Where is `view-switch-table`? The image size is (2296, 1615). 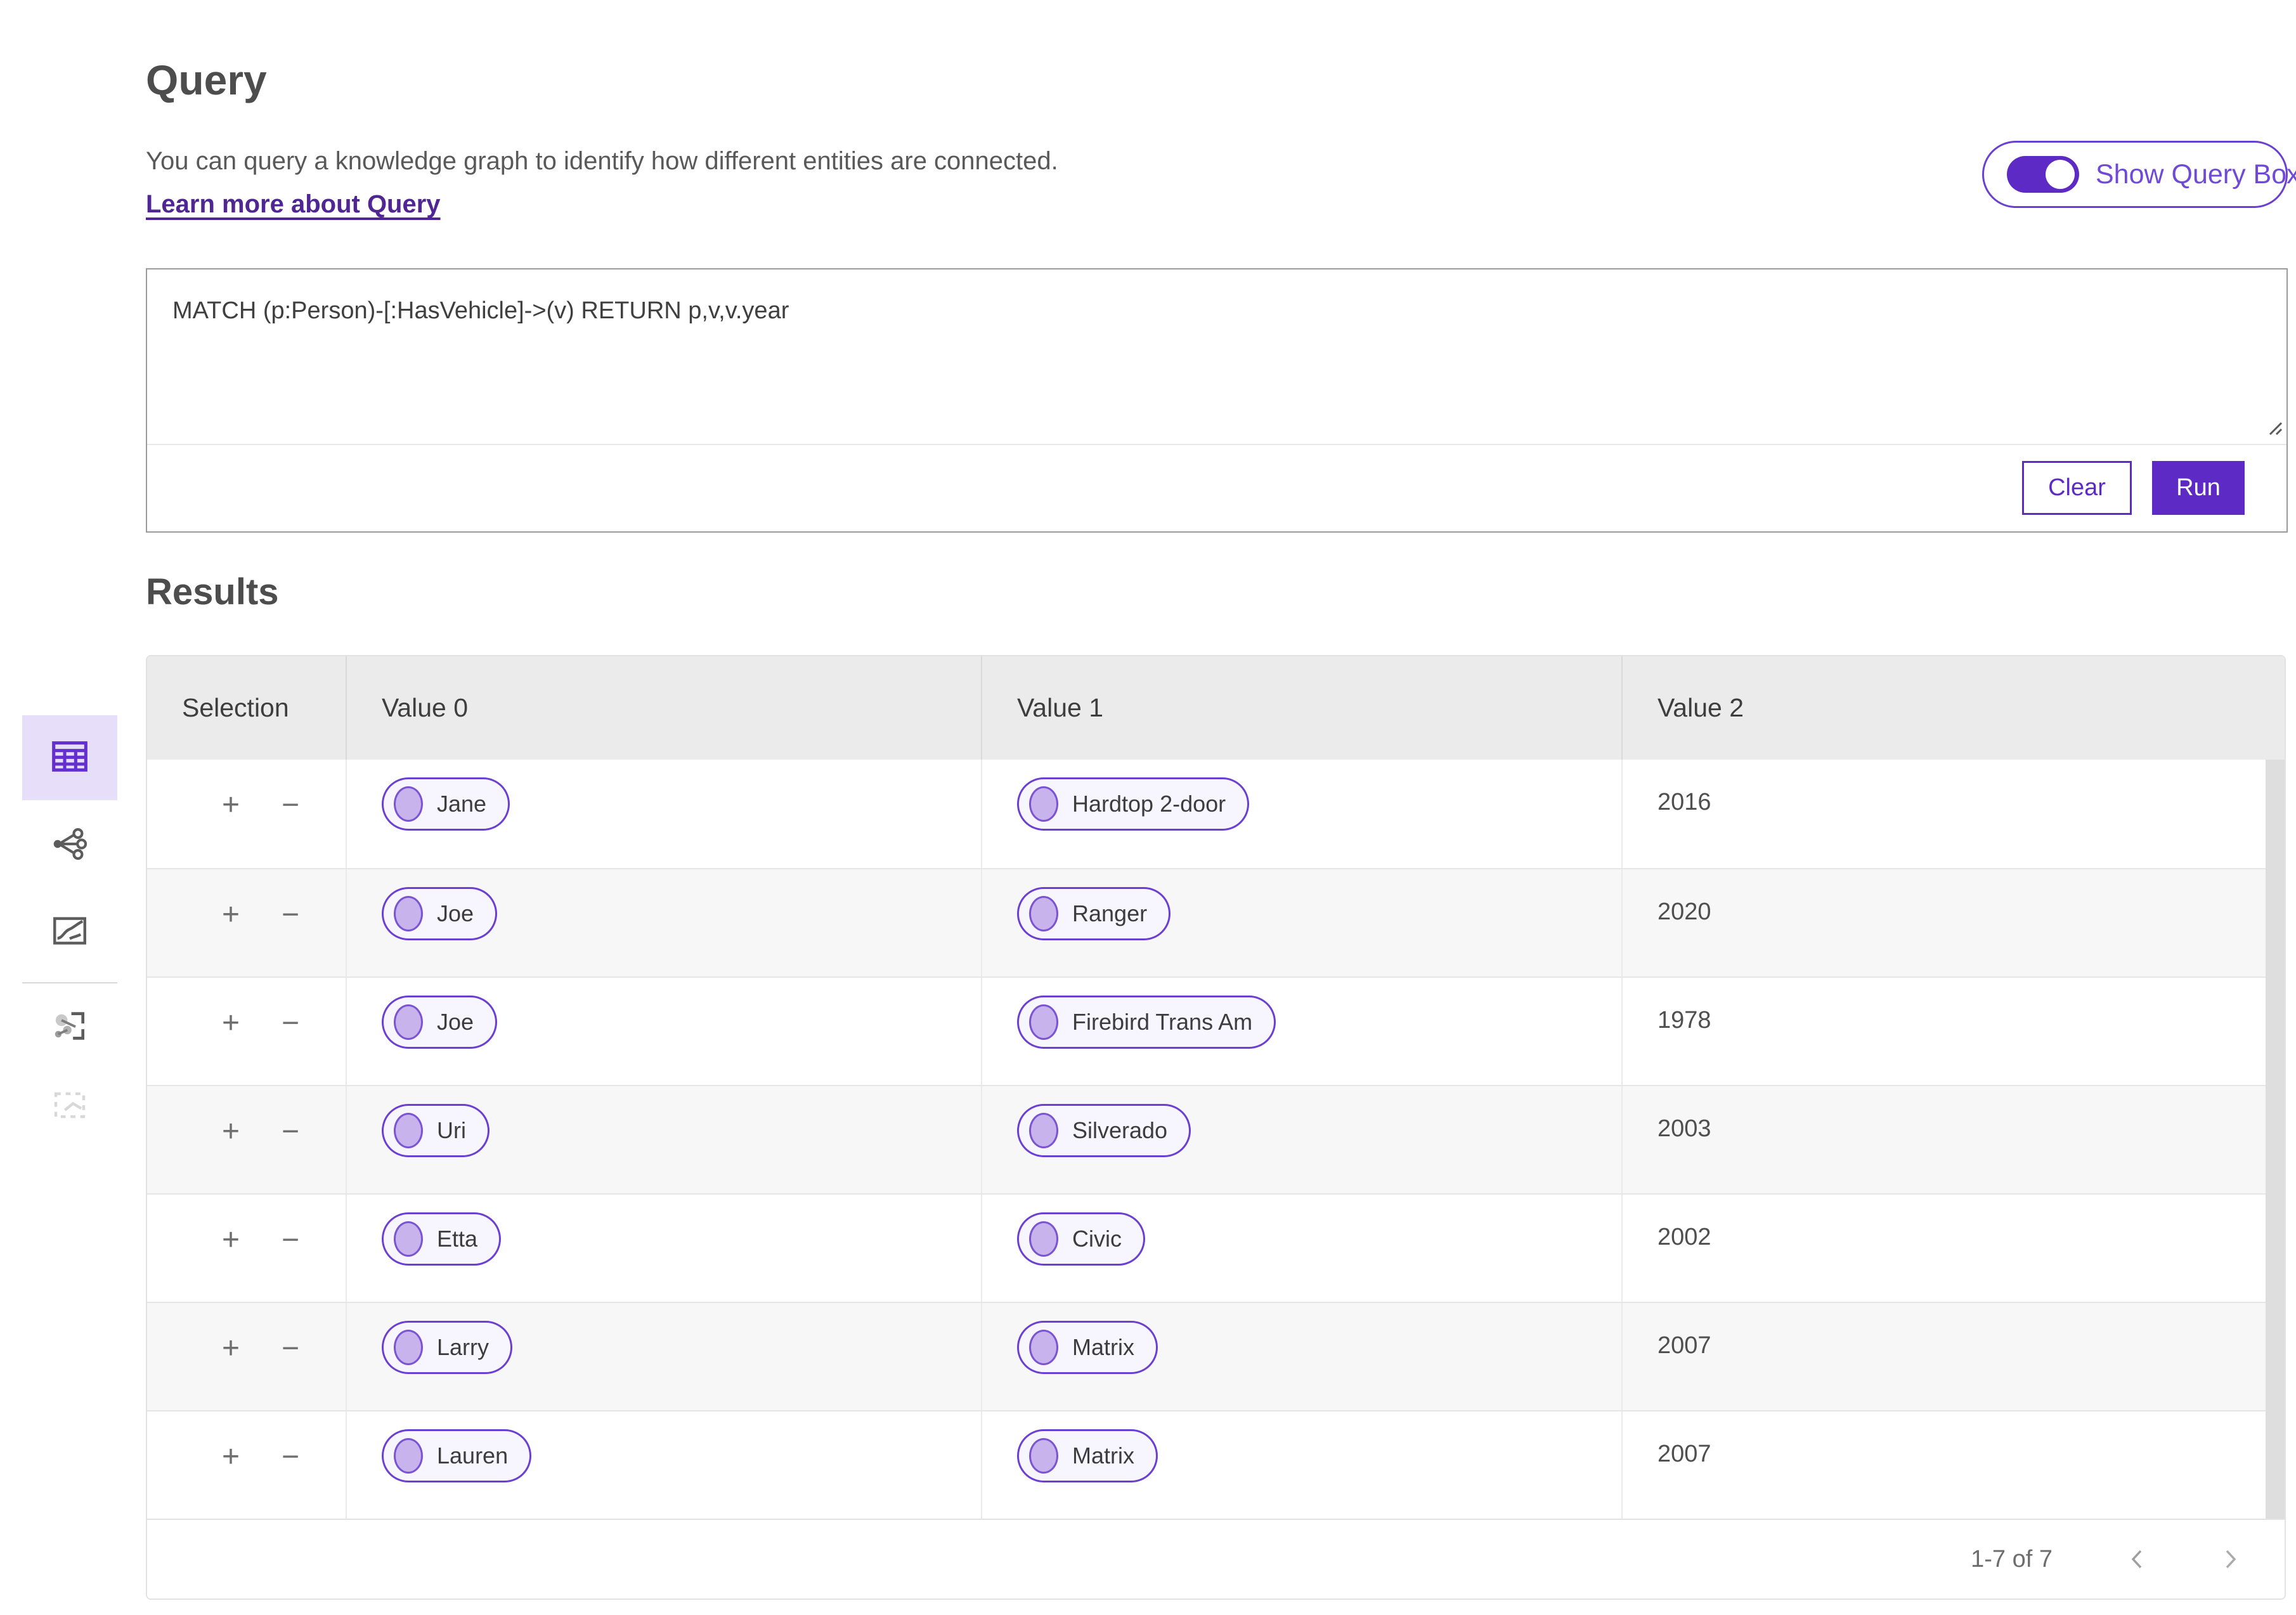
view-switch-table is located at coordinates (69, 757).